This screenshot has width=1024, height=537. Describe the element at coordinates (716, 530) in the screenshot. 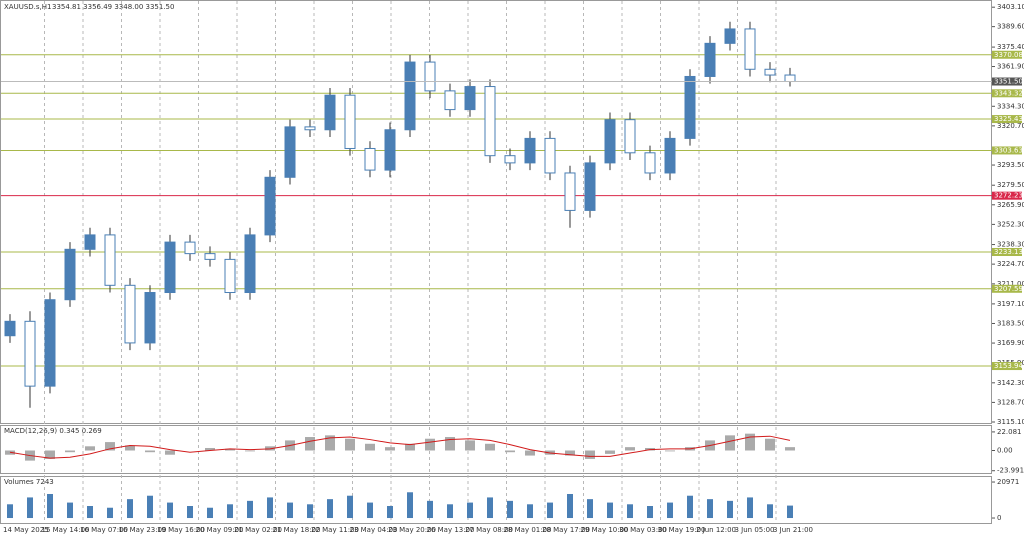

I see `x-tick-label: 2 Jun 12:00` at that location.